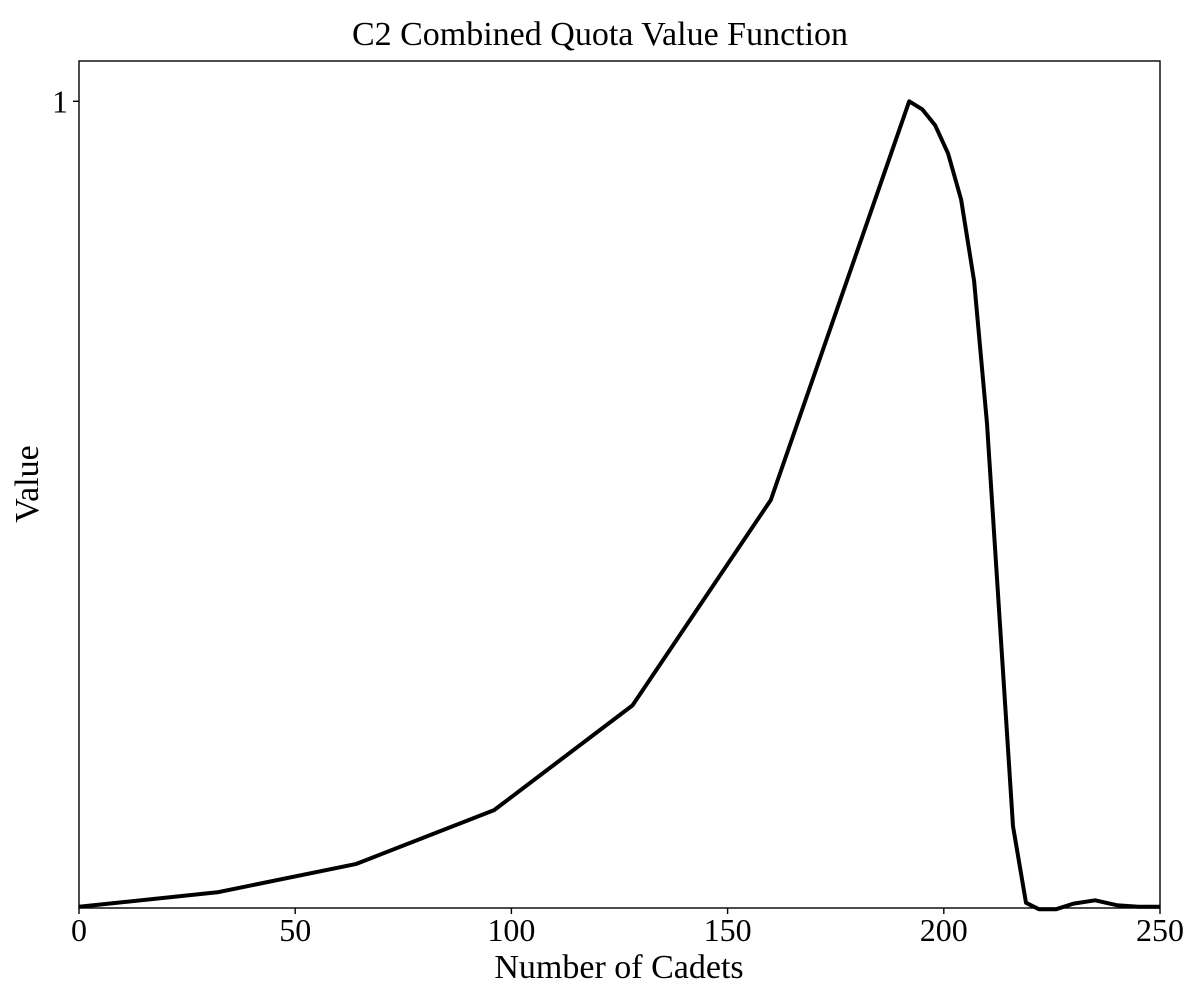 The width and height of the screenshot is (1200, 1000). I want to click on x-tick-label: 250, so click(1160, 930).